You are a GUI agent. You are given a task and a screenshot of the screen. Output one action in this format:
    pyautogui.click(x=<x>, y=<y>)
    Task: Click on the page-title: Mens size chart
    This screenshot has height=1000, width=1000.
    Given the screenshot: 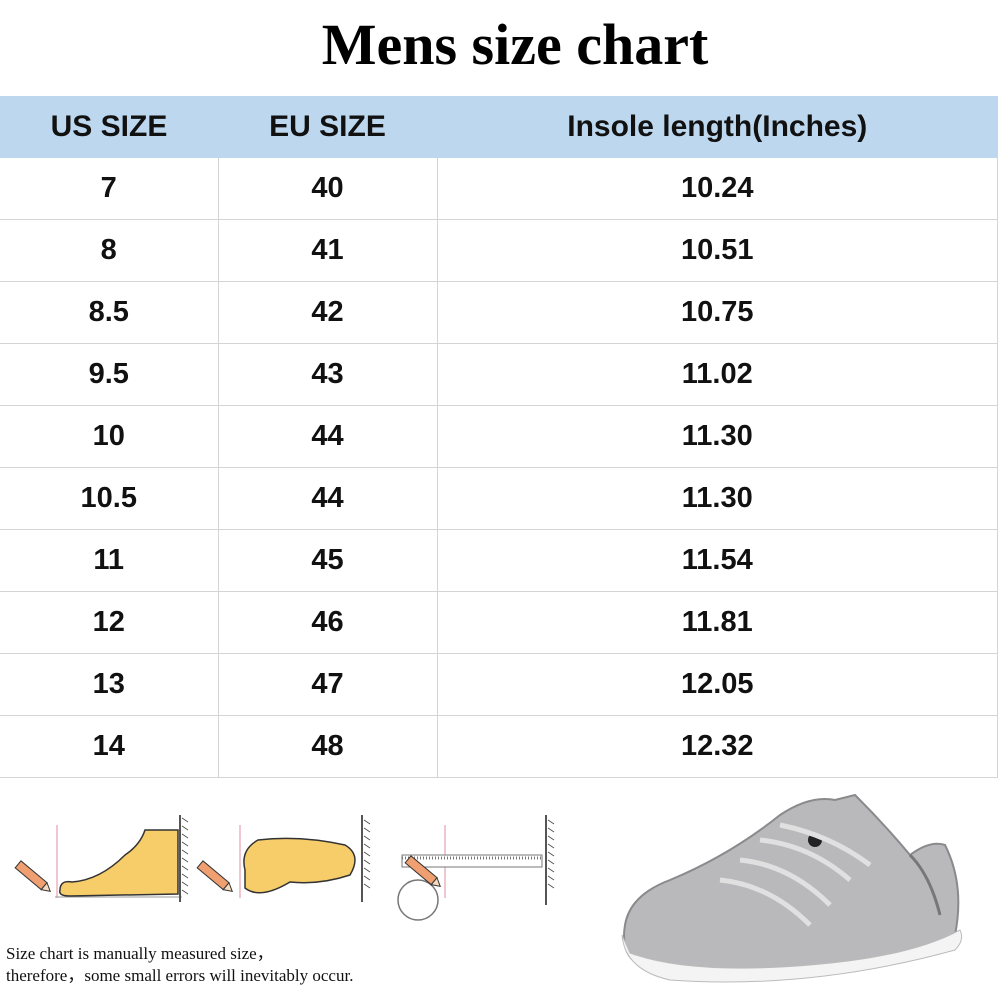 What is the action you would take?
    pyautogui.click(x=515, y=44)
    